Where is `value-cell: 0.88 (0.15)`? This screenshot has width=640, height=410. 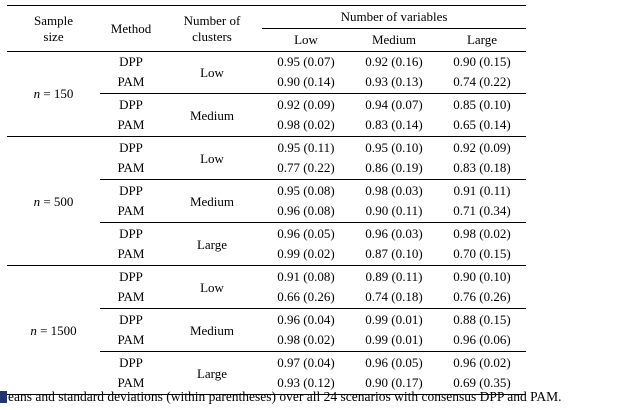 value-cell: 0.88 (0.15) is located at coordinates (482, 319).